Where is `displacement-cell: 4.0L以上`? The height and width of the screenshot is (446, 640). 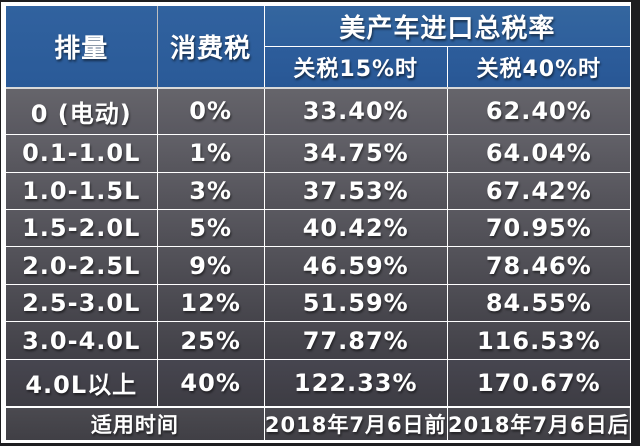 displacement-cell: 4.0L以上 is located at coordinates (81, 382).